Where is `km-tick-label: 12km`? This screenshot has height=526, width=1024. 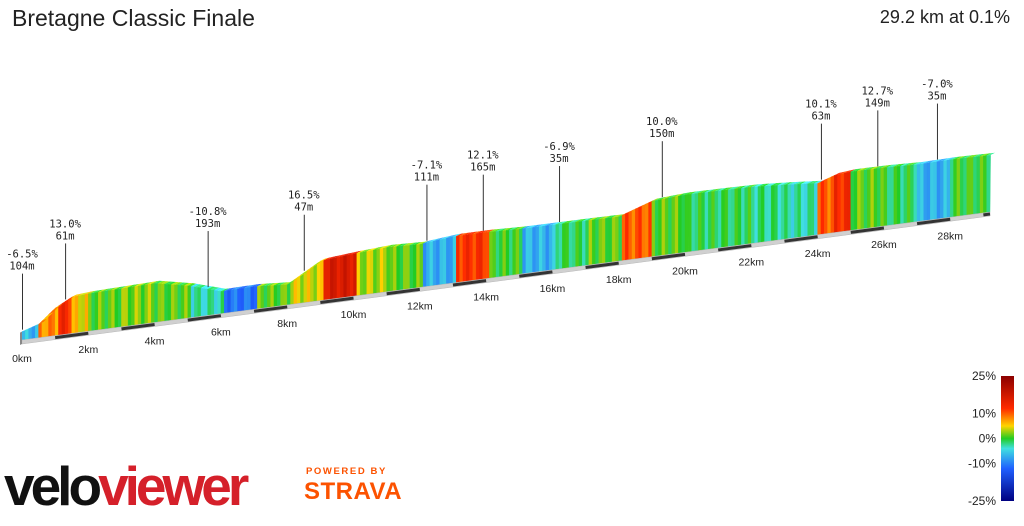
km-tick-label: 12km is located at coordinates (420, 306).